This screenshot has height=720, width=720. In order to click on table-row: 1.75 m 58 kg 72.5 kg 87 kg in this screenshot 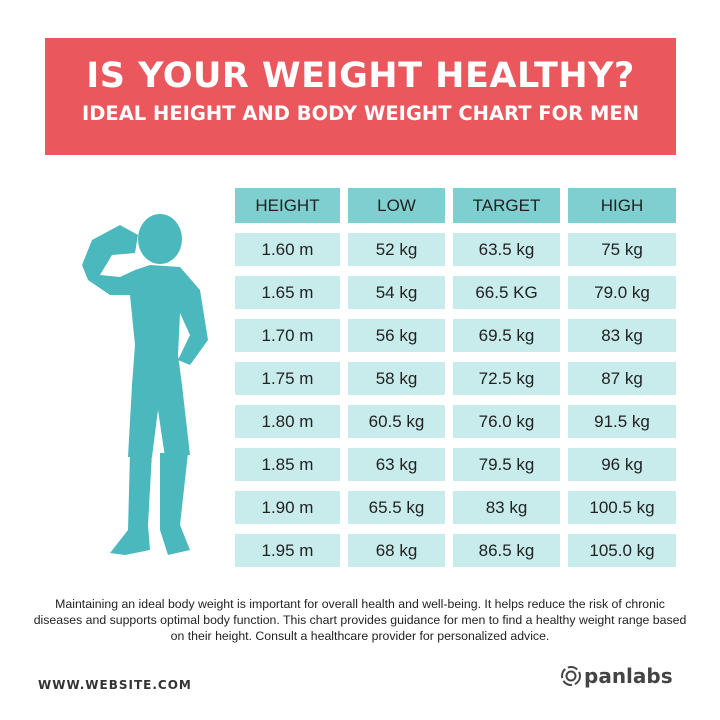, I will do `click(455, 378)`.